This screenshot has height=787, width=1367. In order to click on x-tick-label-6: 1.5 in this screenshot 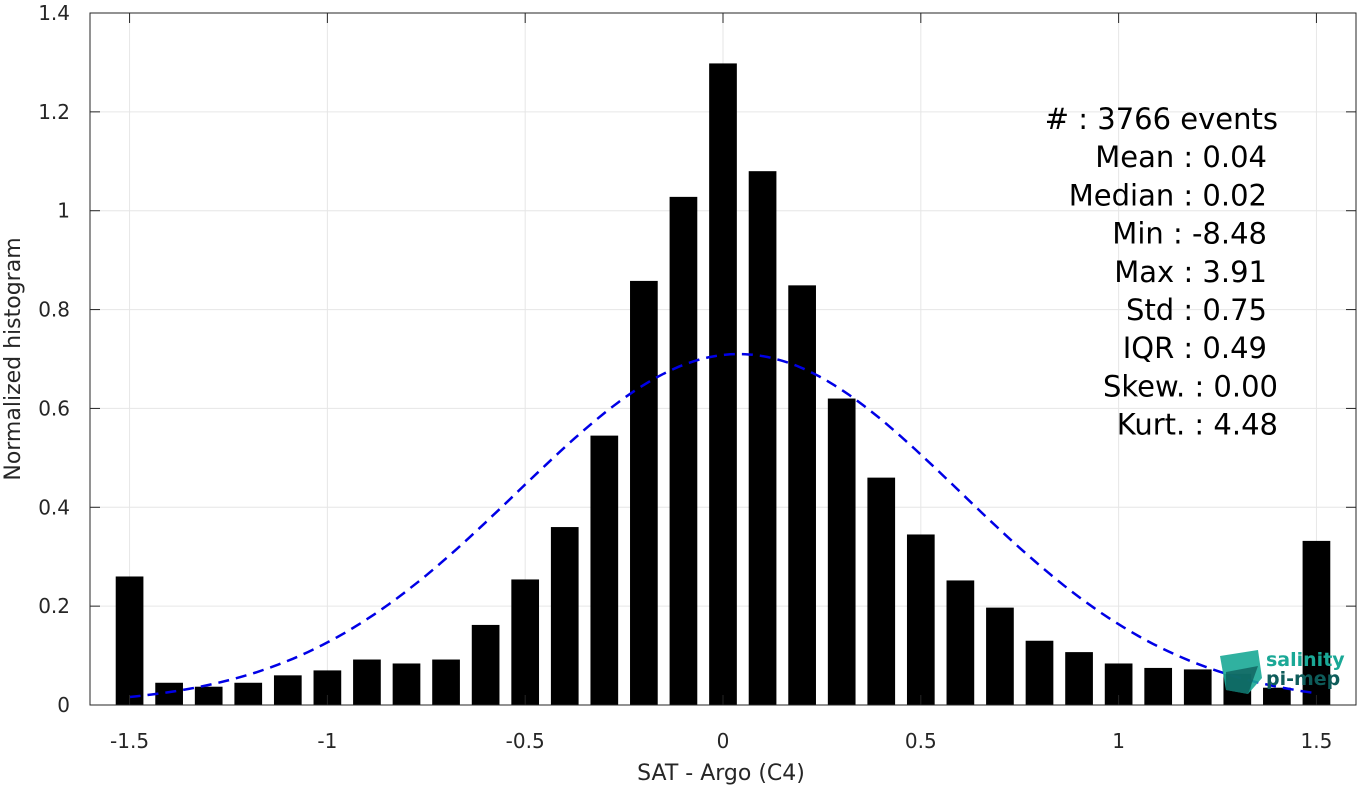, I will do `click(1317, 741)`.